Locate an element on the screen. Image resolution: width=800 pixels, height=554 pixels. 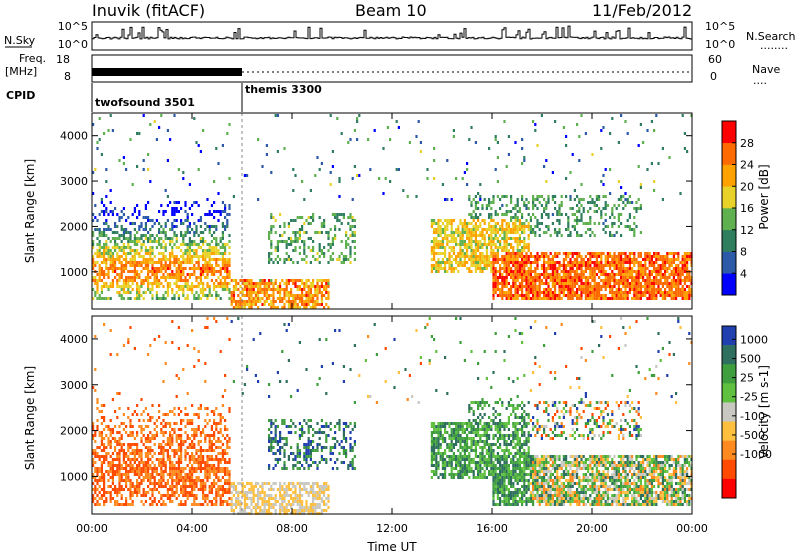
colorbar-segment is located at coordinates (729, 240).